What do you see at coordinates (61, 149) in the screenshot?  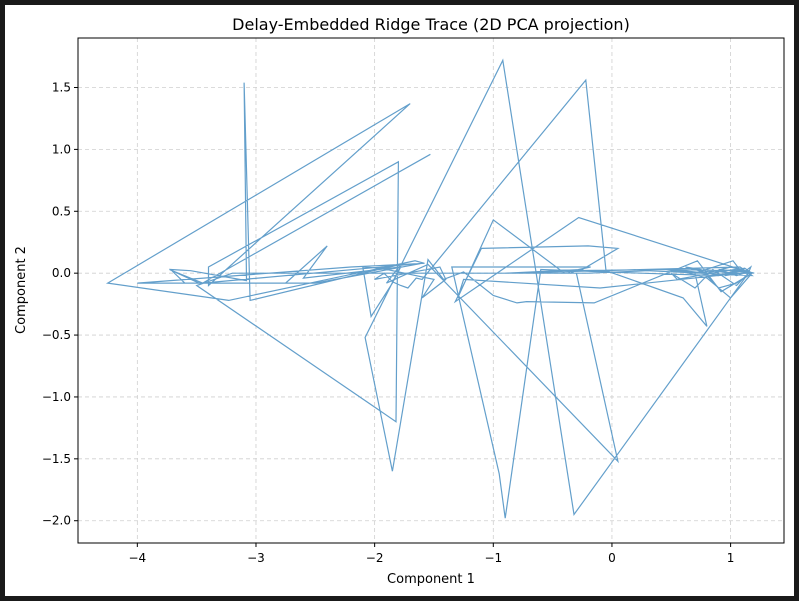 I see `y-tick-label: 1.0` at bounding box center [61, 149].